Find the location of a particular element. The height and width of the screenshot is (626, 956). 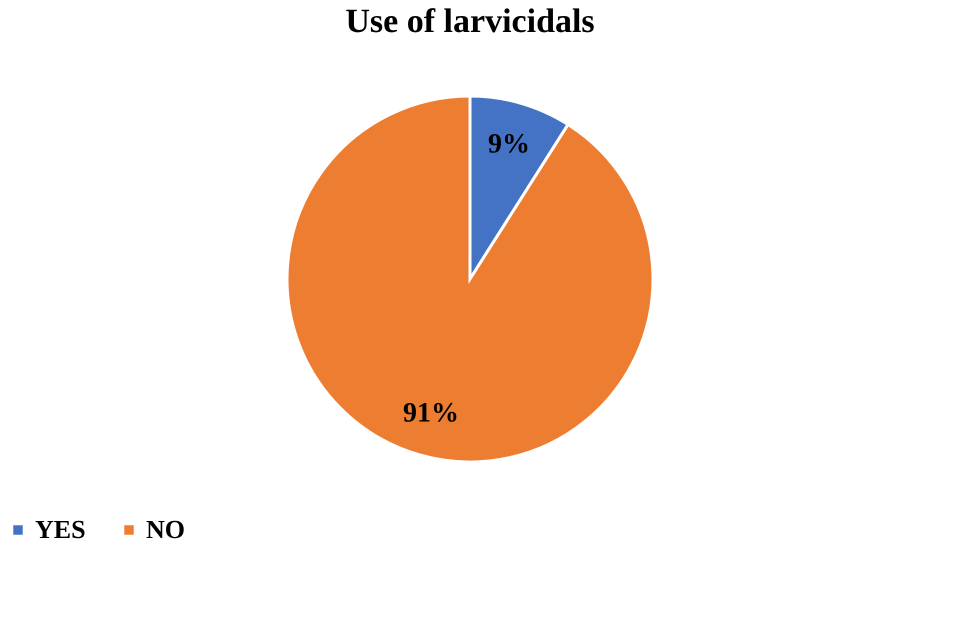

legend-label: YES is located at coordinates (60, 529).